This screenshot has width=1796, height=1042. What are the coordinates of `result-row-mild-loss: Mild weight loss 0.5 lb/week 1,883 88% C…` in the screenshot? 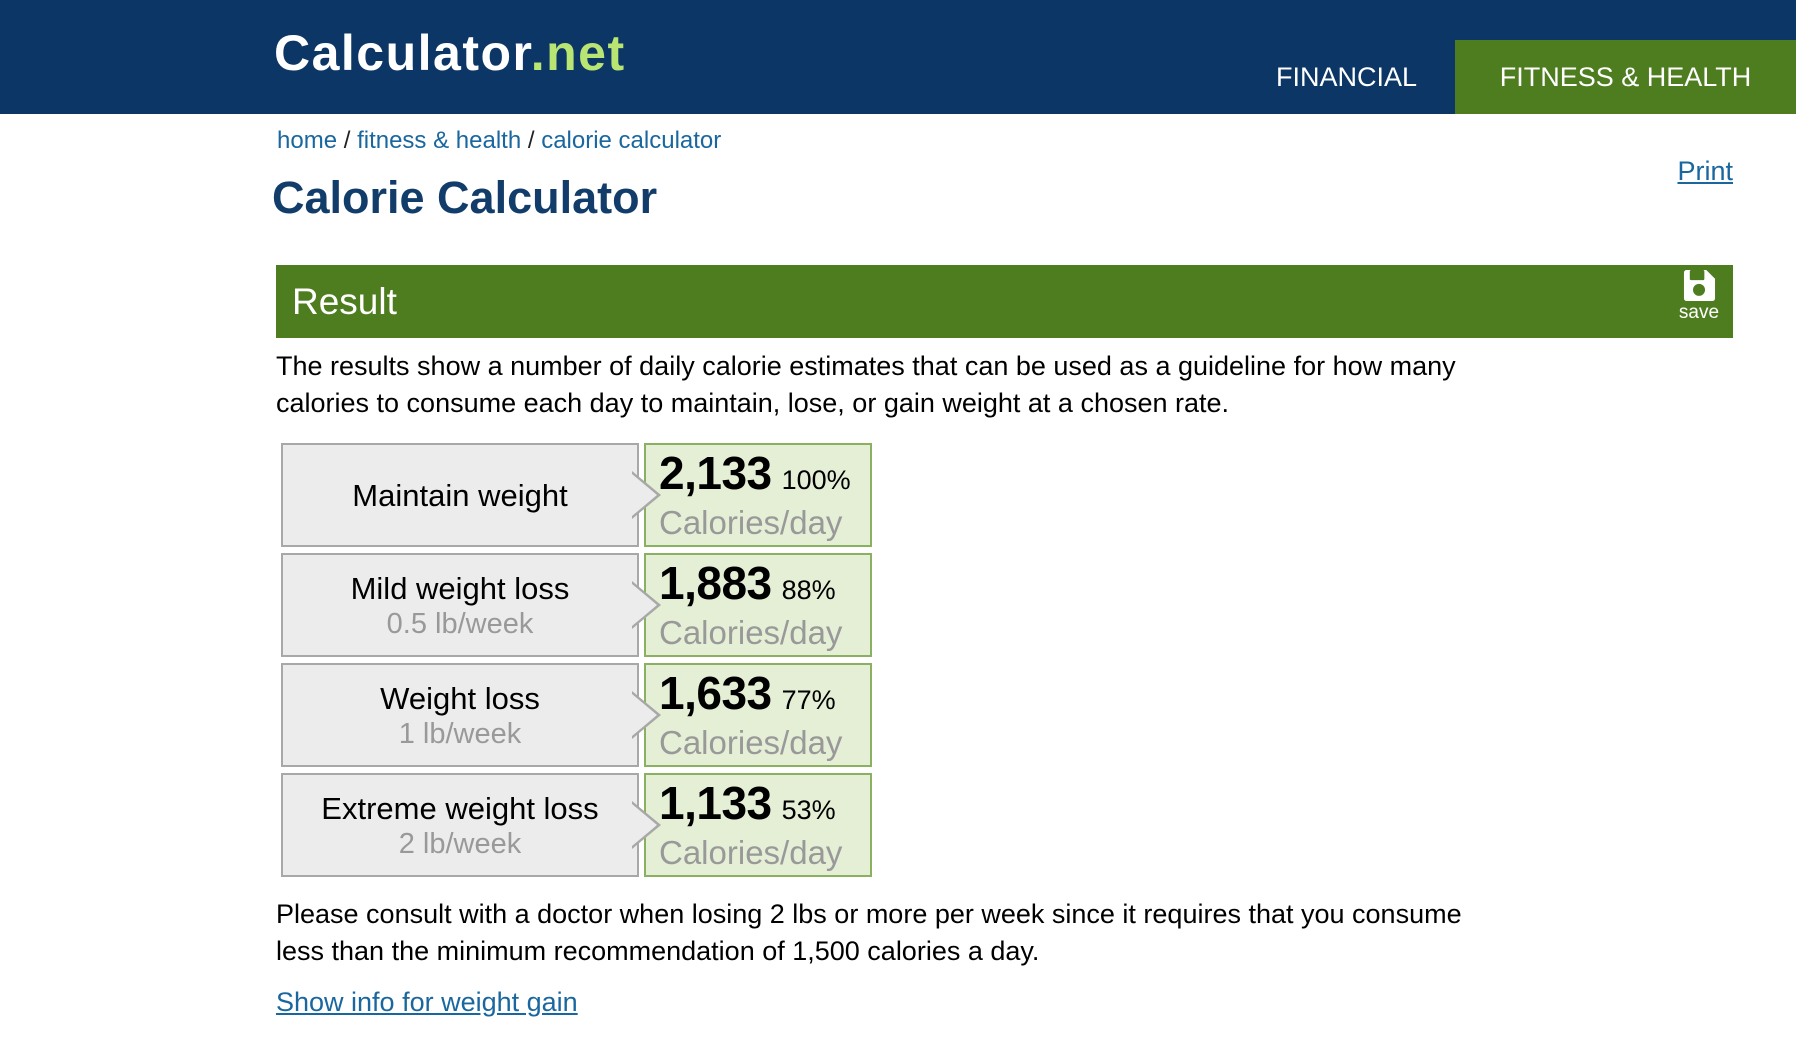 It's located at (576, 605).